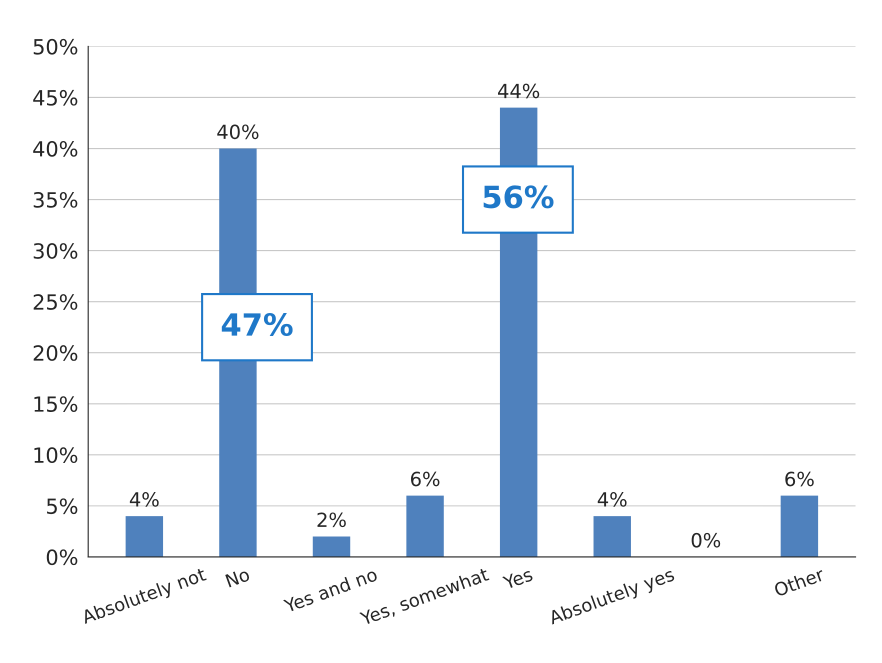  I want to click on data-label: 2%, so click(332, 520).